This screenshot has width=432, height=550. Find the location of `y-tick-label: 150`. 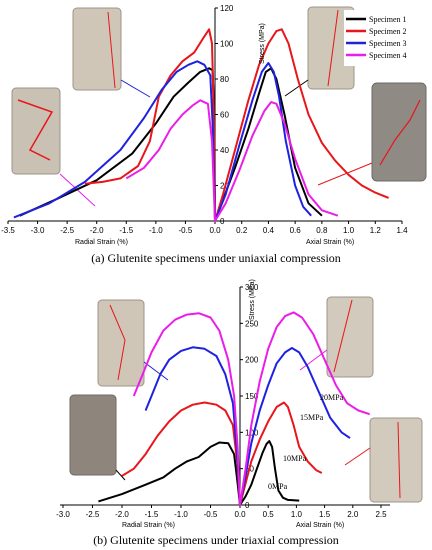

y-tick-label: 150 is located at coordinates (252, 396).